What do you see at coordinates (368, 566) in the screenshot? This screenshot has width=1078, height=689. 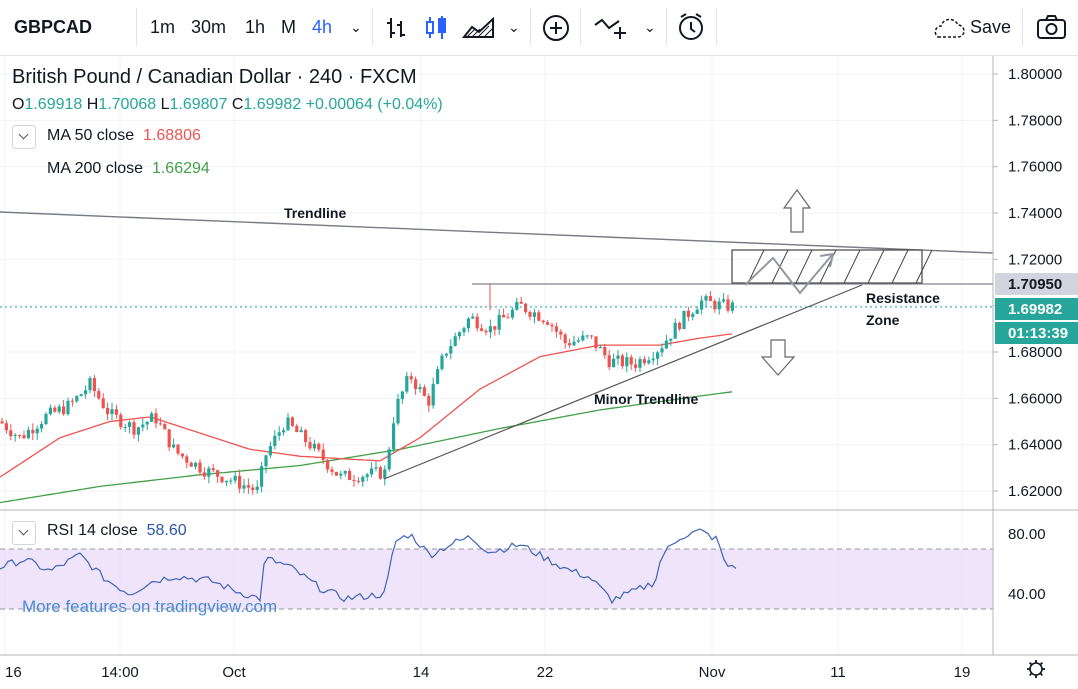 I see `rsi-path` at bounding box center [368, 566].